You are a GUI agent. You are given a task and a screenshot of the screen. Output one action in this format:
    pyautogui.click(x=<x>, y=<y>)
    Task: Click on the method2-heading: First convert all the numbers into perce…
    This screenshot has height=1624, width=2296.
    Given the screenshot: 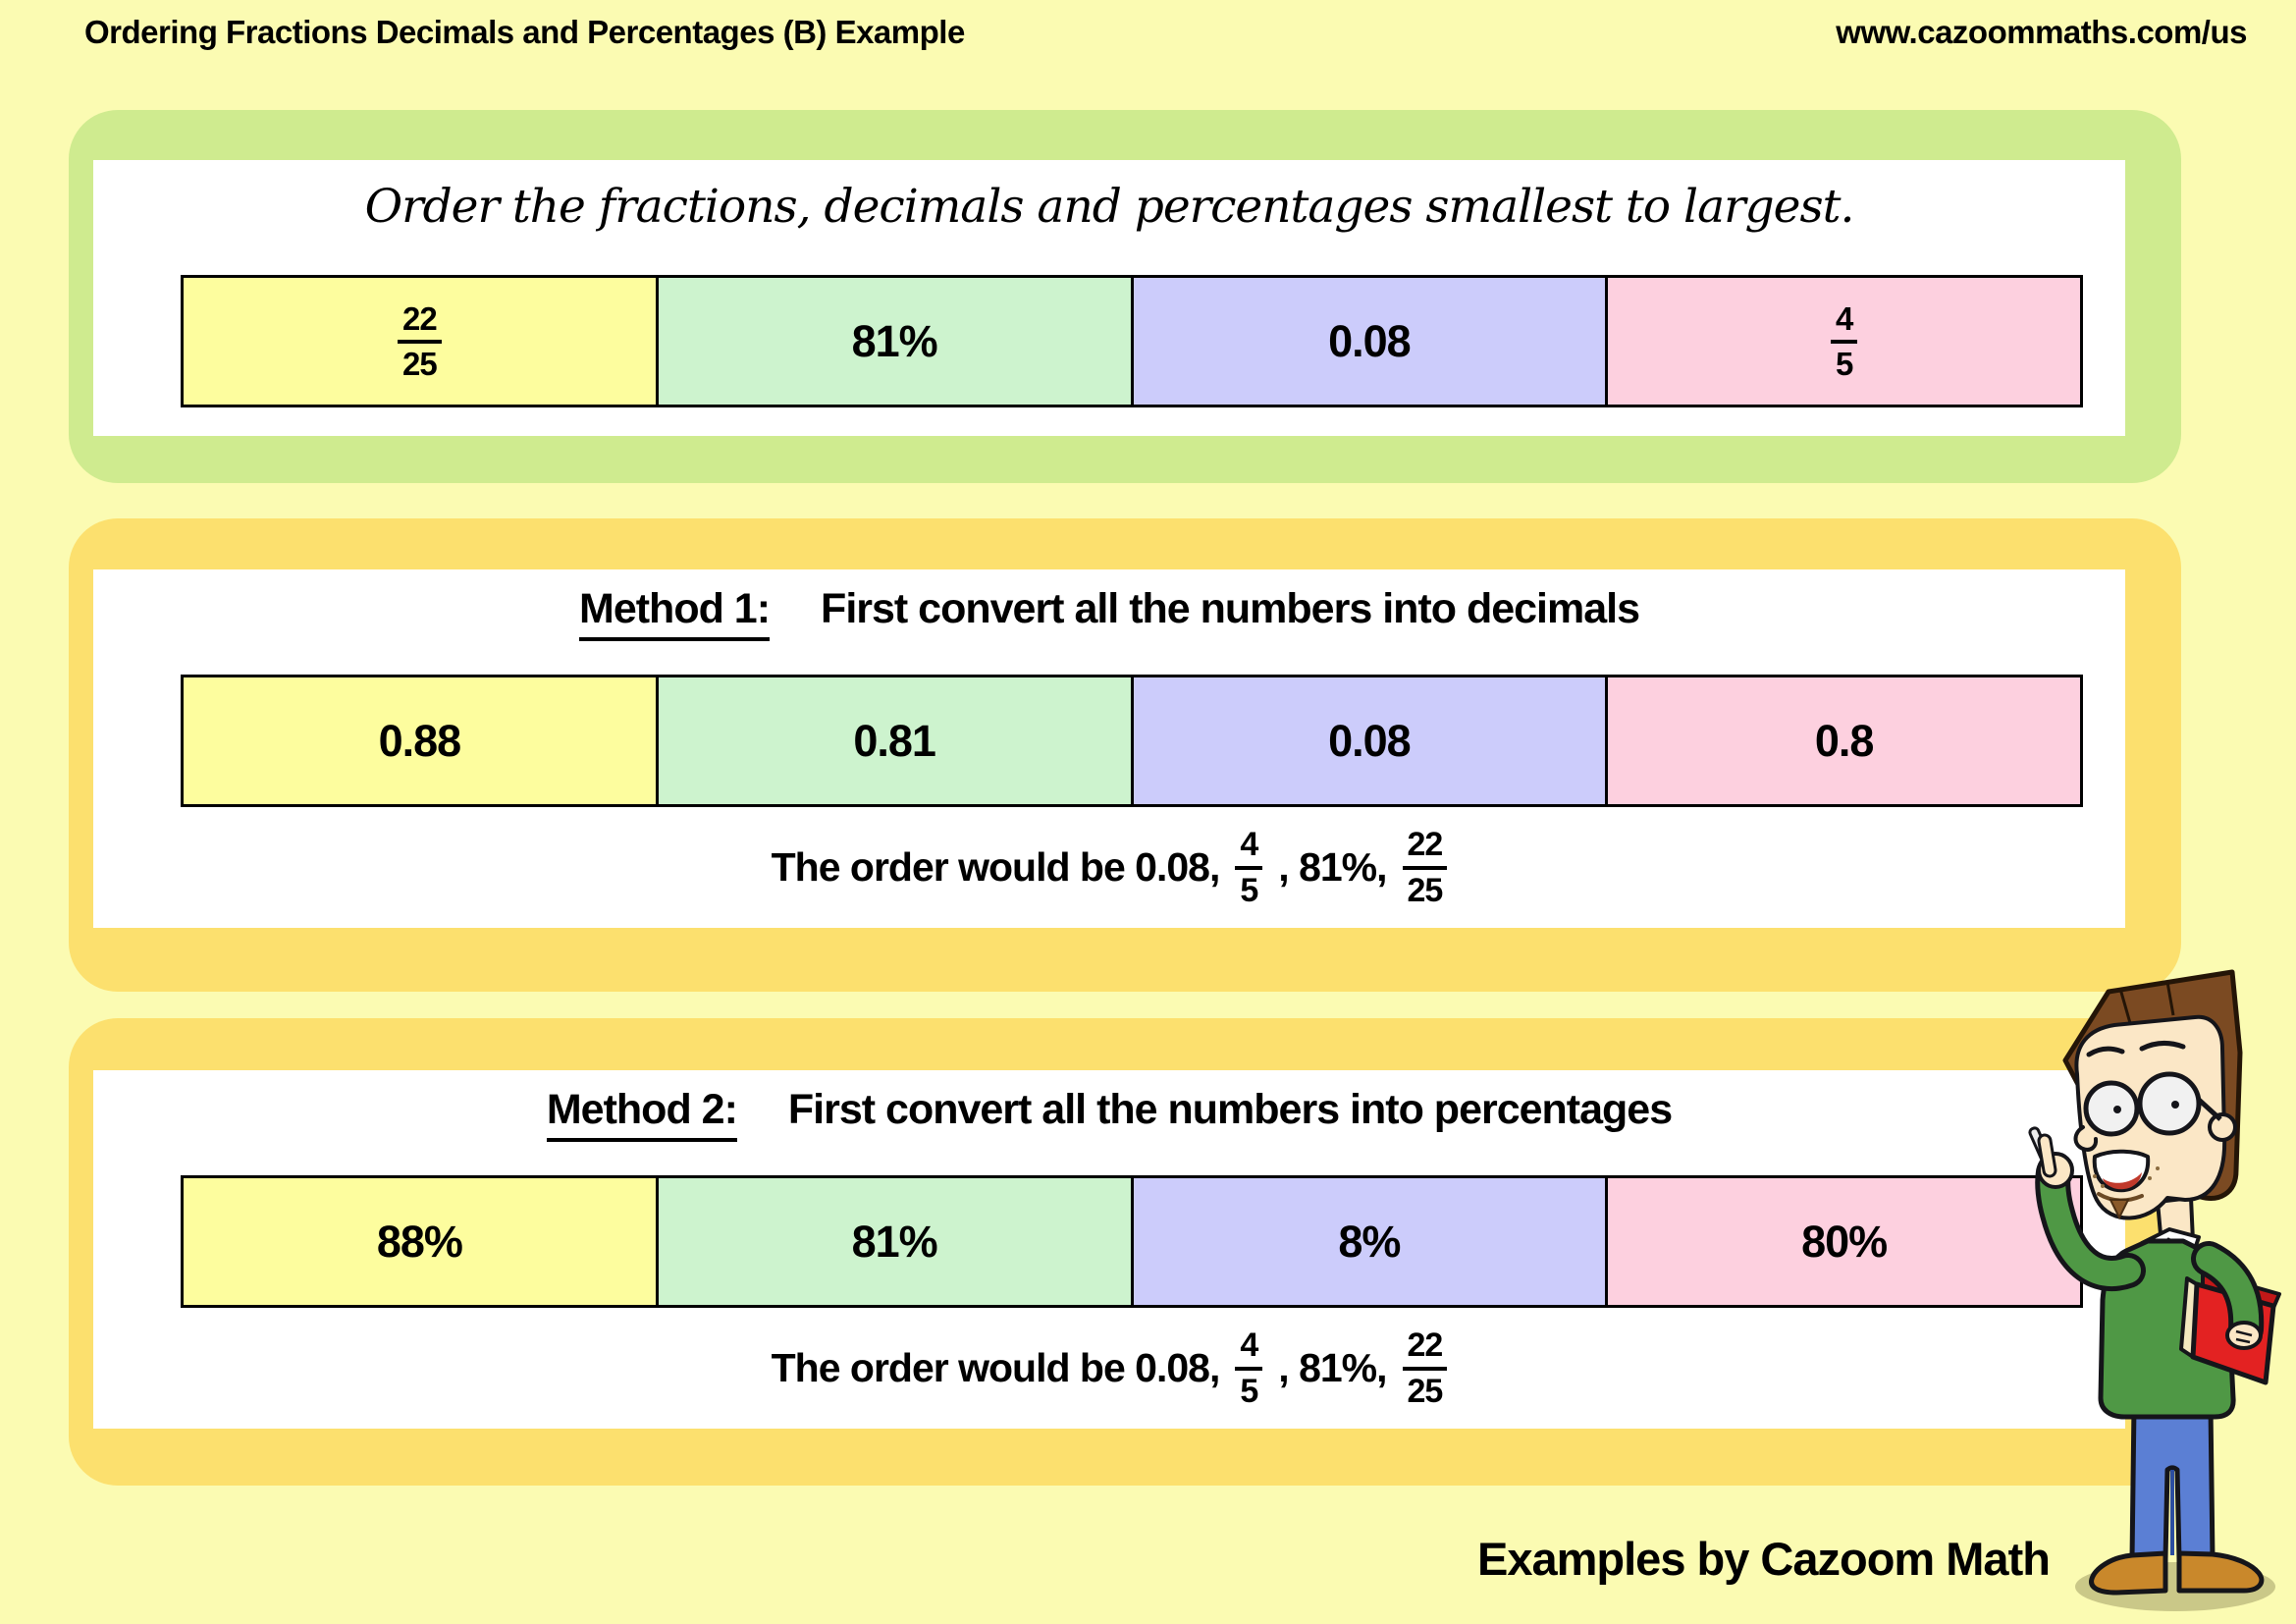 What is the action you would take?
    pyautogui.click(x=1230, y=1109)
    